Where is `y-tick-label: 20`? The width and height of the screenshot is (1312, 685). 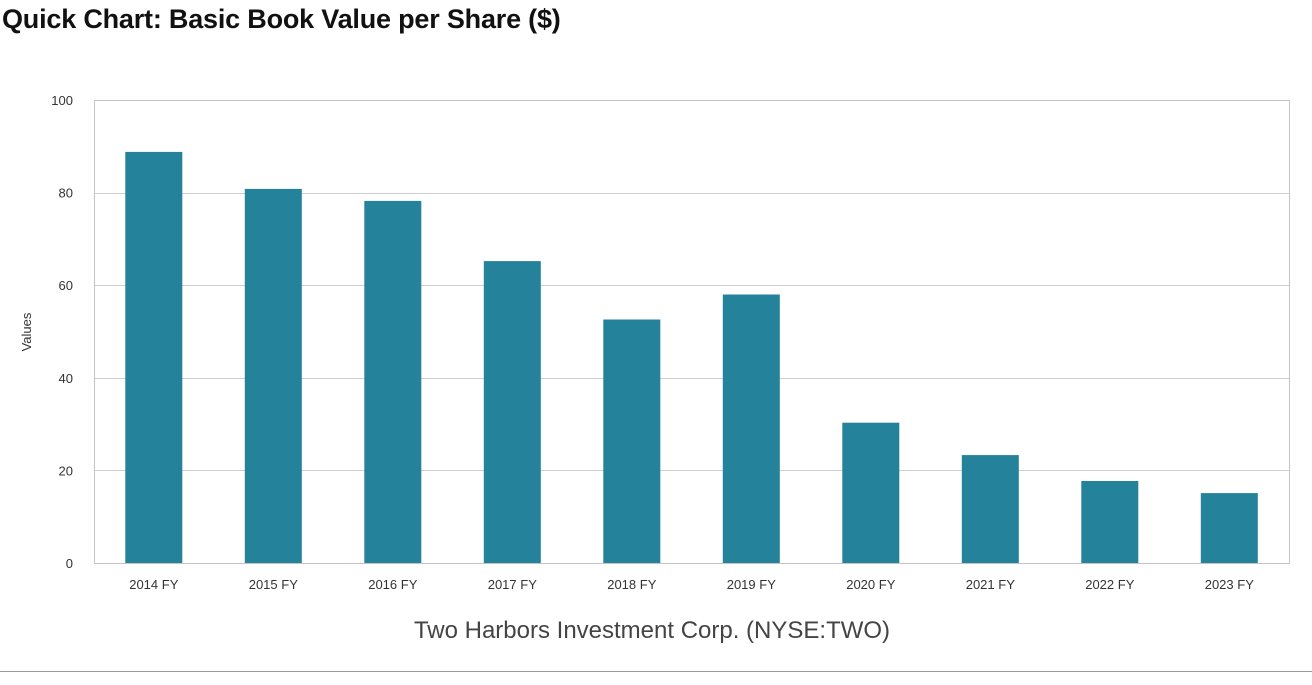
y-tick-label: 20 is located at coordinates (66, 470).